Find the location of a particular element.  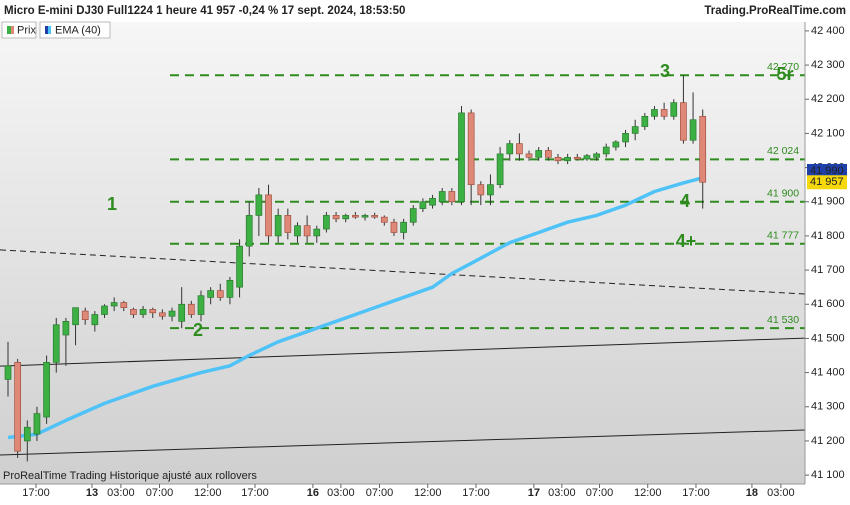

level-label: 41 900 is located at coordinates (783, 194).